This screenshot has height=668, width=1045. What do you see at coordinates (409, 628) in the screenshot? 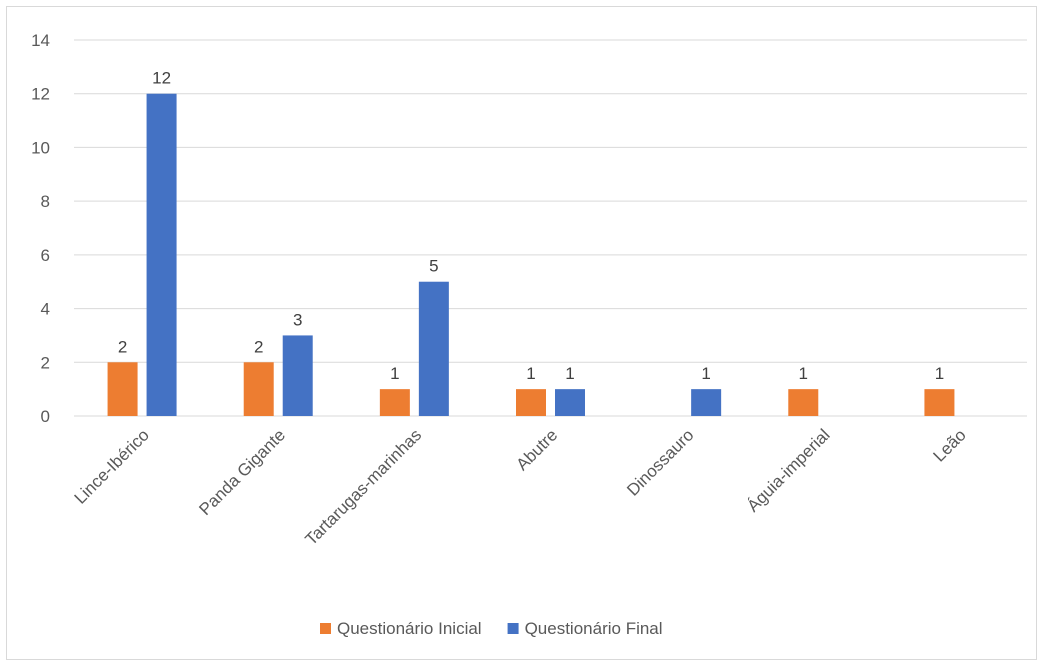
I see `legend-label: Questionário Inicial` at bounding box center [409, 628].